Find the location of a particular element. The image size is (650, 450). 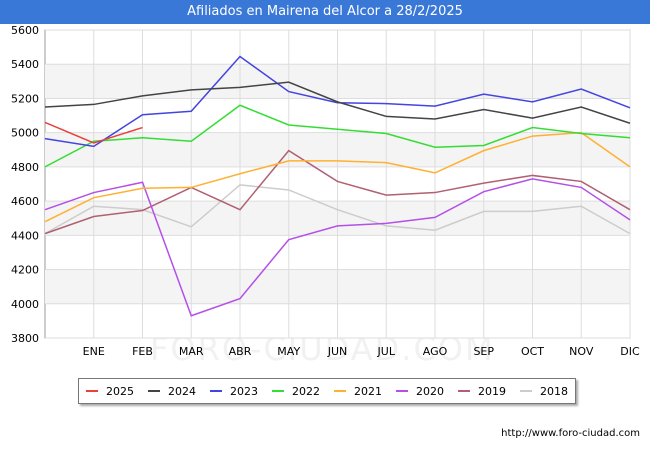

legend-item-2020: 2020 is located at coordinates (420, 391).